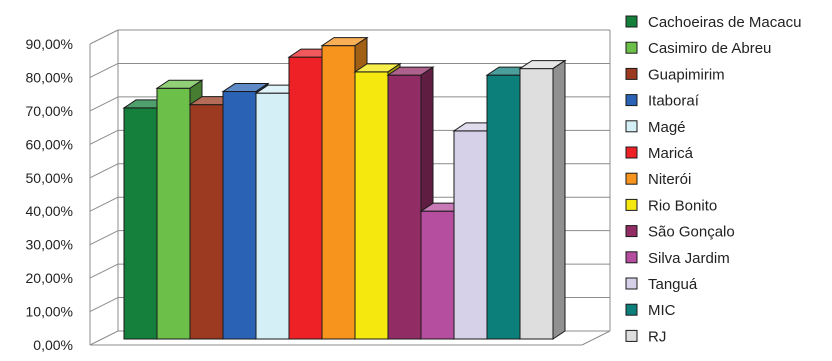 The width and height of the screenshot is (832, 361). Describe the element at coordinates (691, 232) in the screenshot. I see `legend-label: São Gonçalo` at that location.